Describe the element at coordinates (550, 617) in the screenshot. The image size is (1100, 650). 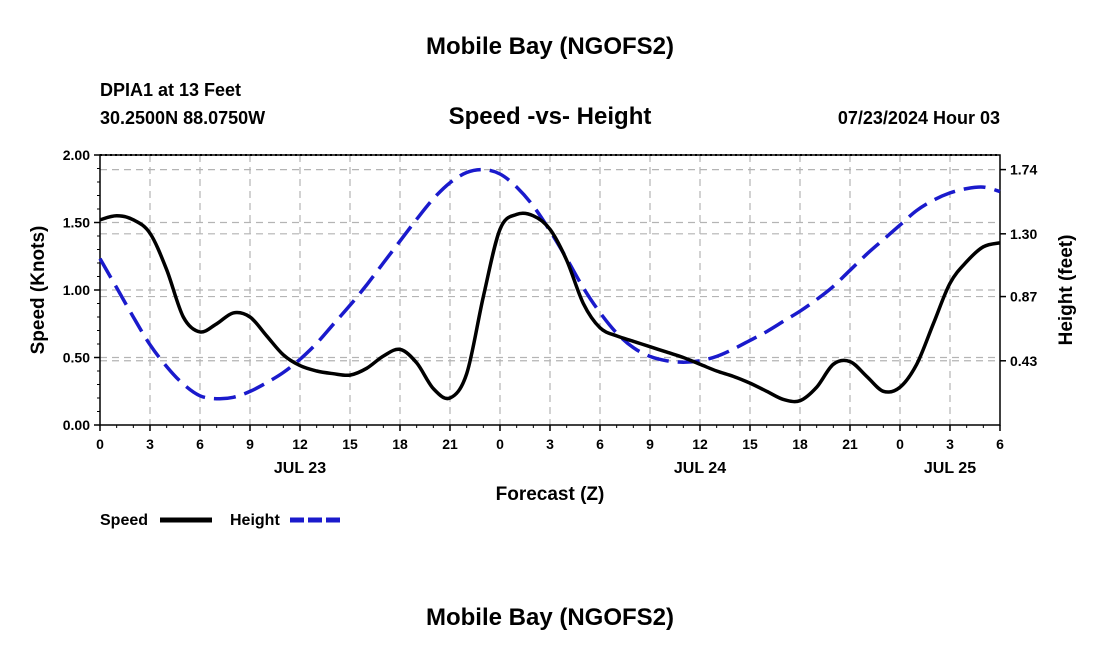
I see `page-title-repeat: Mobile Bay (NGOFS2)` at that location.